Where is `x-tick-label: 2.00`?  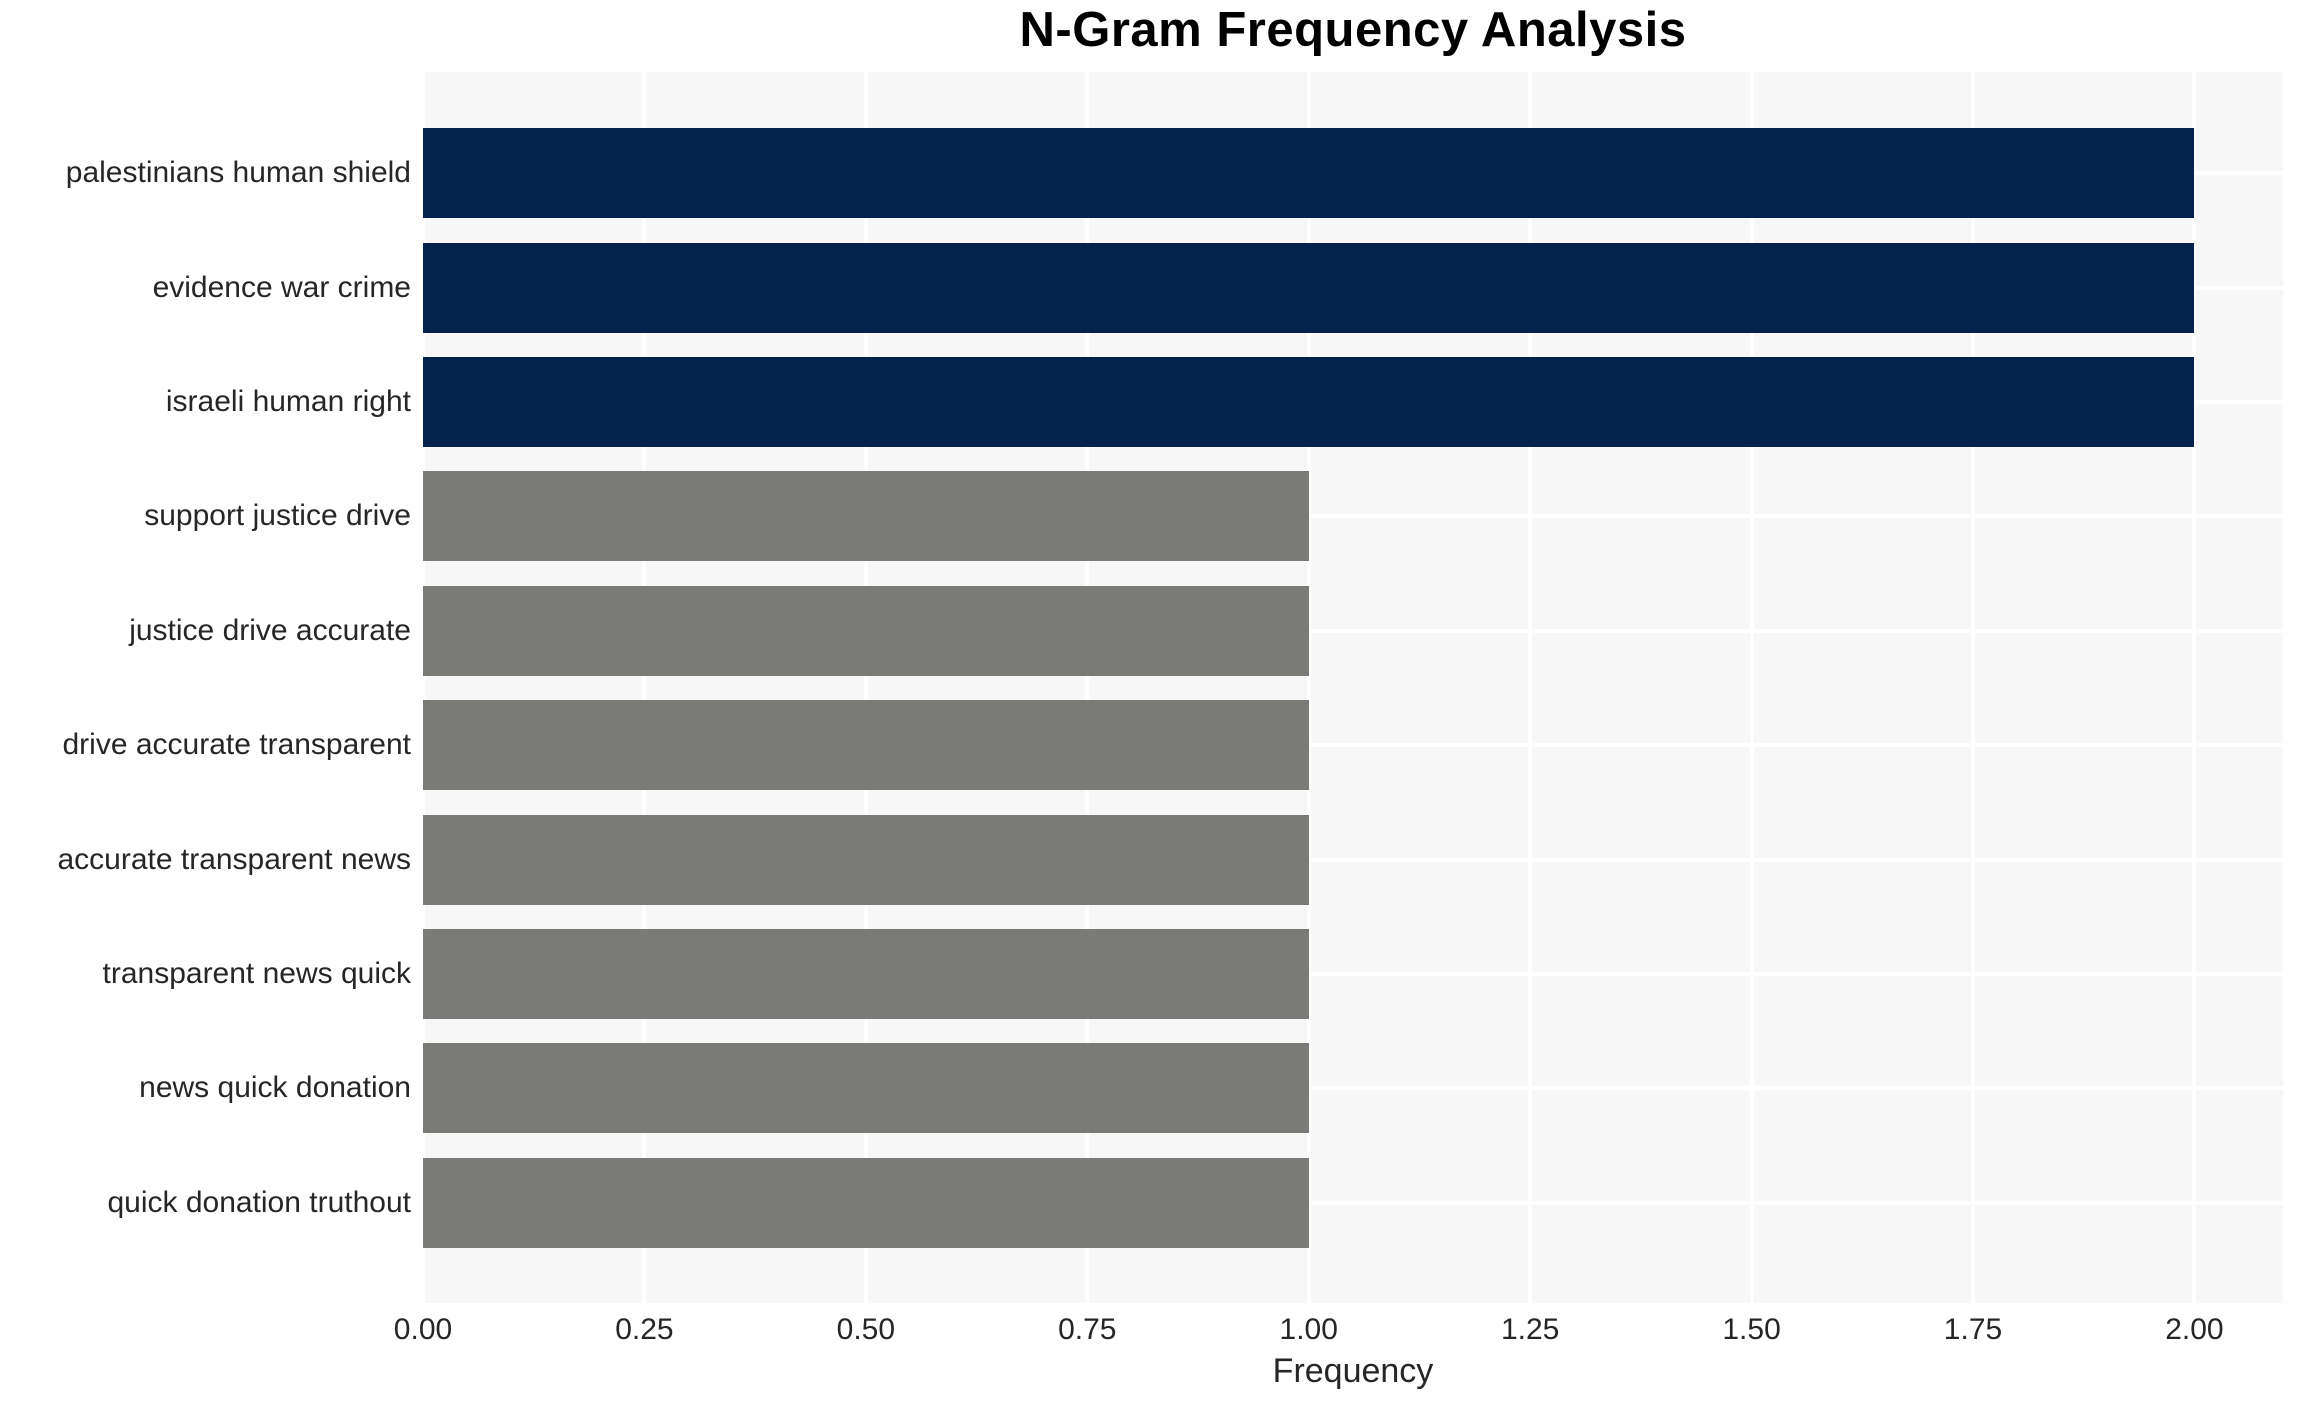
x-tick-label: 2.00 is located at coordinates (2194, 1329).